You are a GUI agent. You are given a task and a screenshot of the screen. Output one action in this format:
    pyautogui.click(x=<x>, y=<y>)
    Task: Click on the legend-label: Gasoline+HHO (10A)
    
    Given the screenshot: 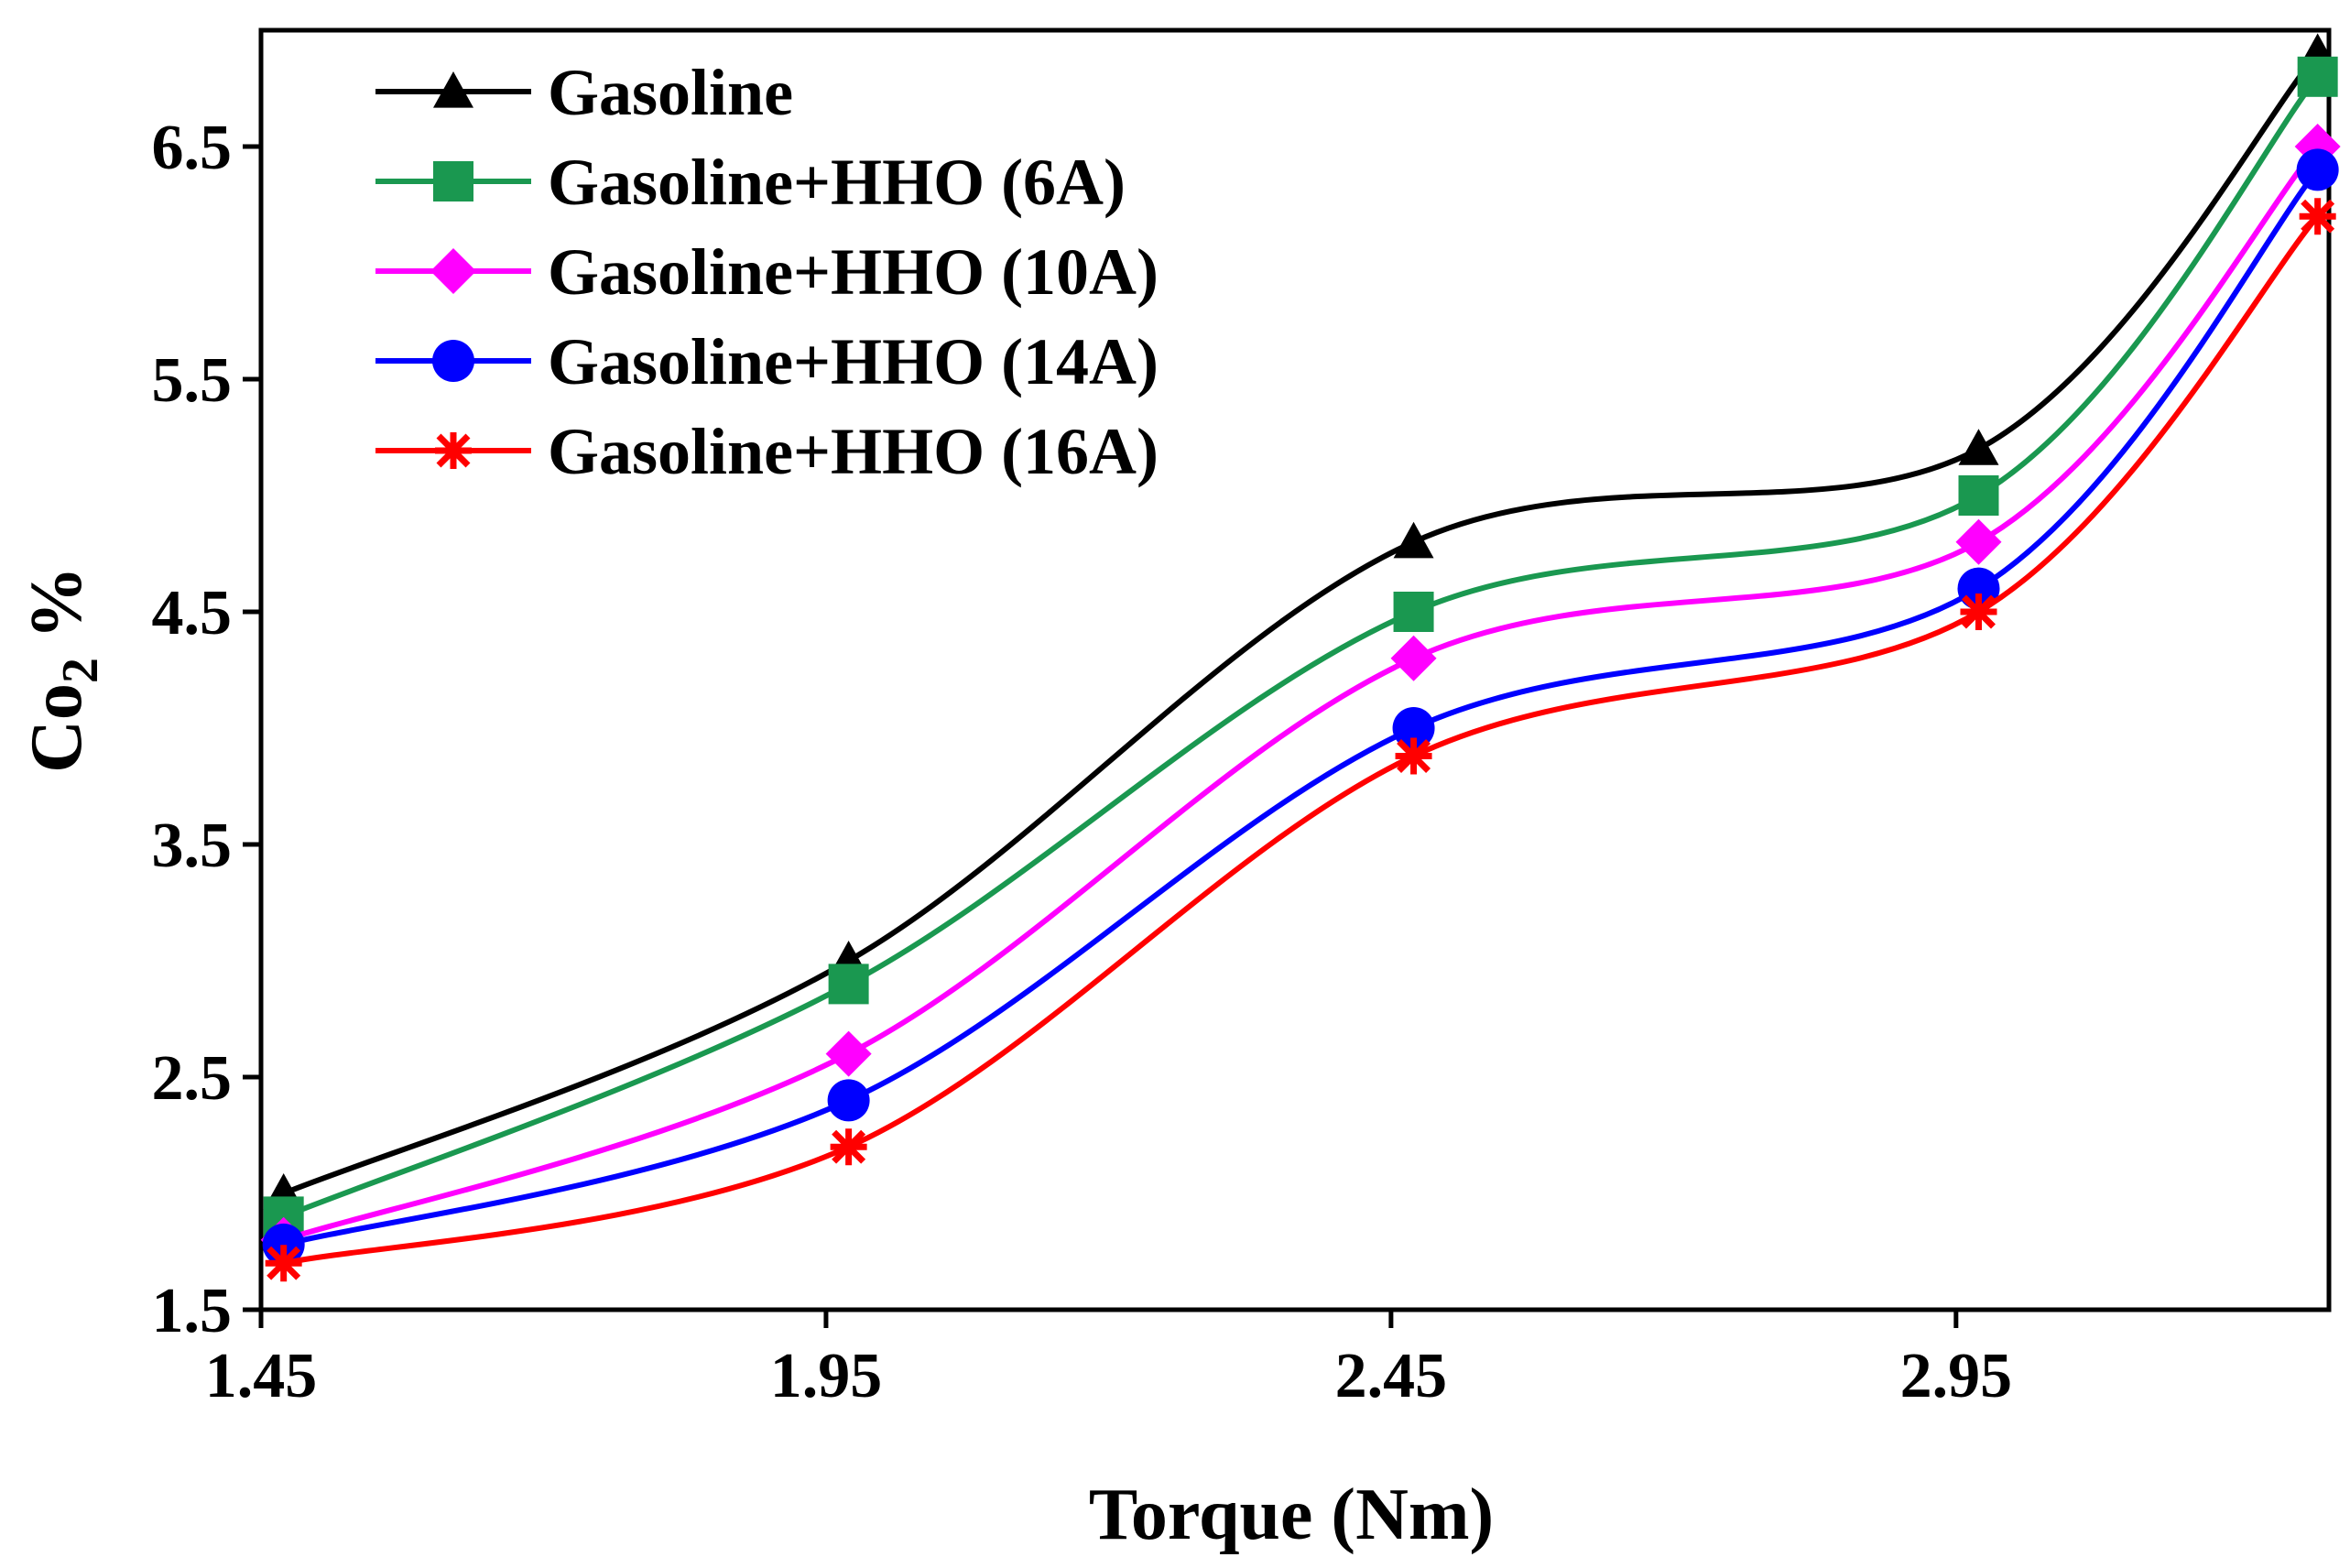 What is the action you would take?
    pyautogui.click(x=853, y=272)
    